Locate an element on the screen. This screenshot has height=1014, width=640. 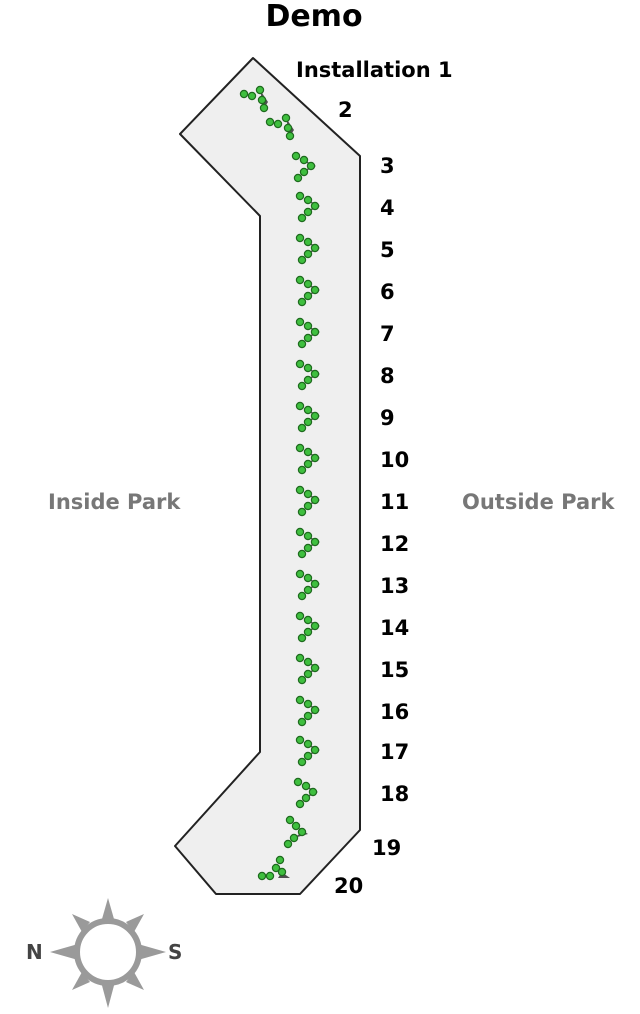
compass-south-label: S is located at coordinates (175, 952).